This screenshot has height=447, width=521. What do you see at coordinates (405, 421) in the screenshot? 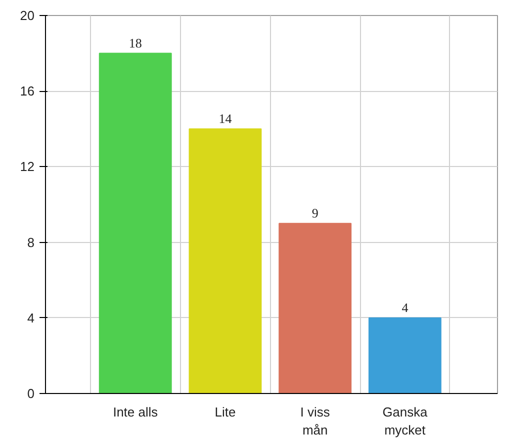
I see `x-tick-label: Ganska mycket` at bounding box center [405, 421].